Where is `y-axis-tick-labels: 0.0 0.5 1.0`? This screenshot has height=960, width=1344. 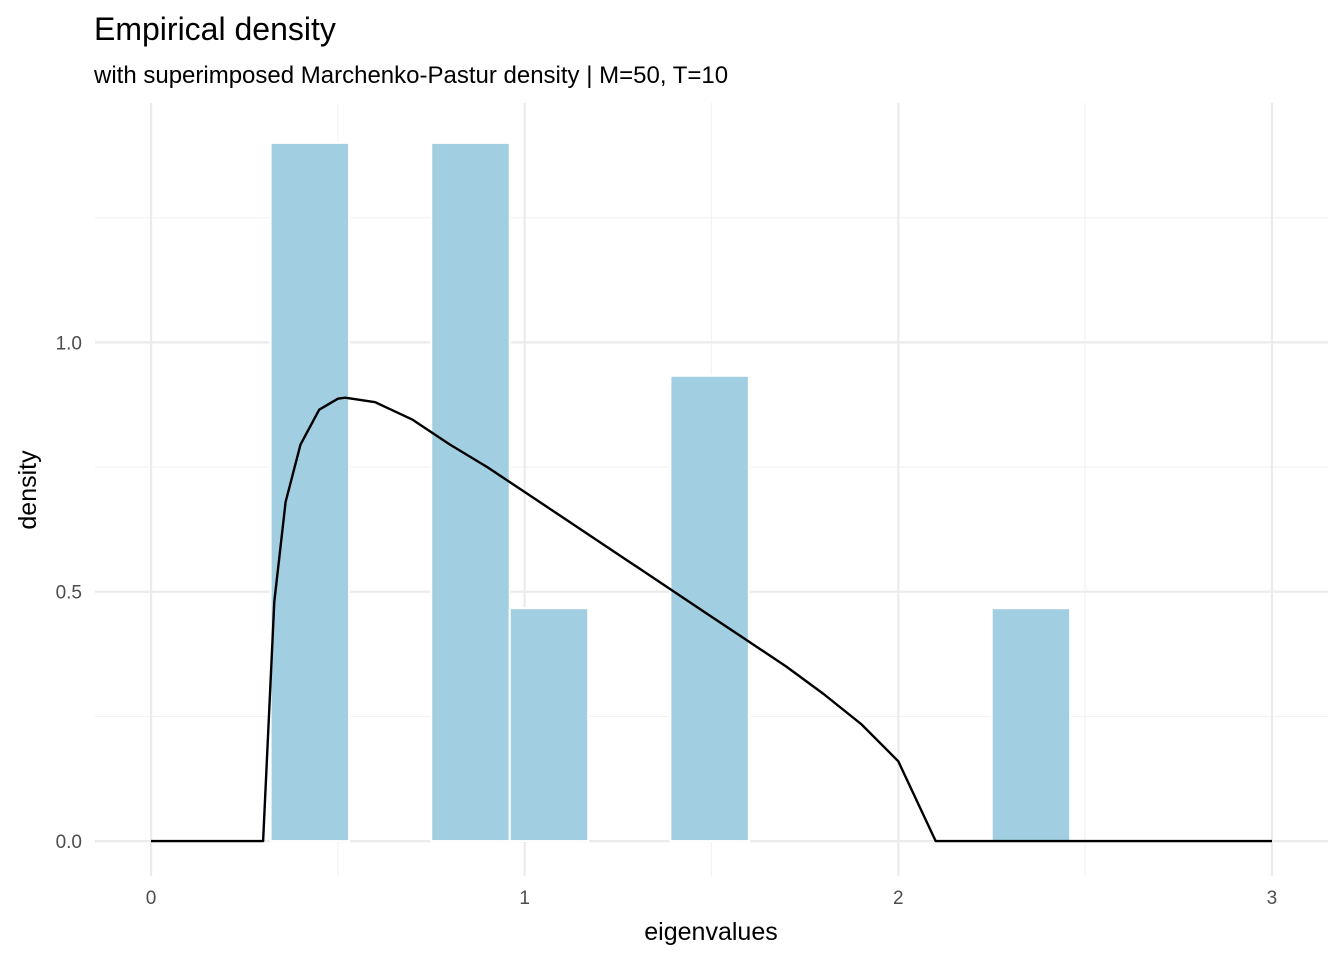
y-axis-tick-labels: 0.0 0.5 1.0 is located at coordinates (69, 593).